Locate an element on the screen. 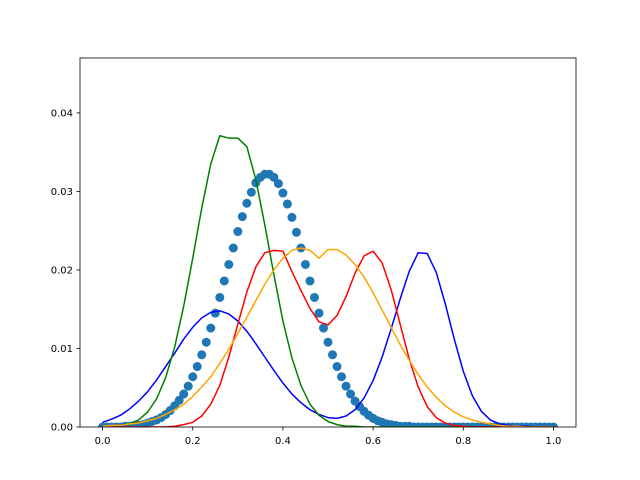 The image size is (640, 480). y-tick-label: 0.04 is located at coordinates (62, 113).